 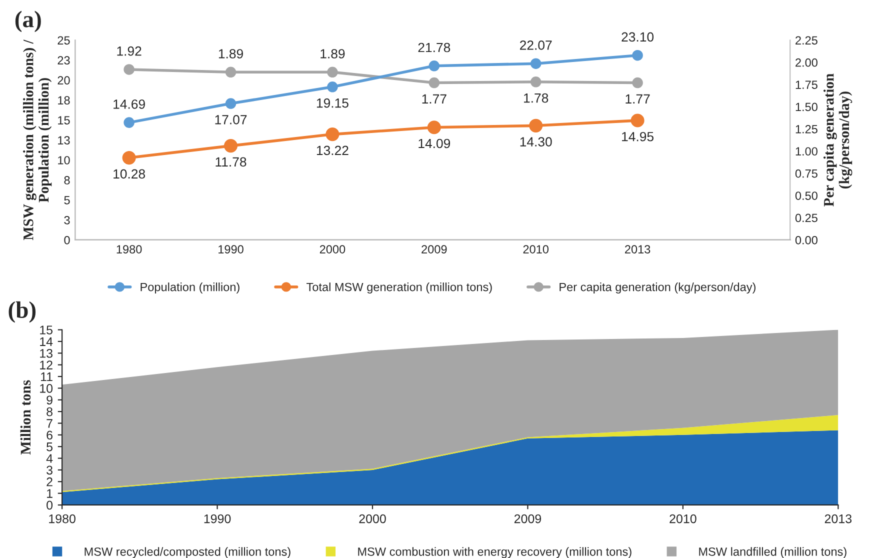 I want to click on y2-tick-label: 1.75, so click(x=807, y=84).